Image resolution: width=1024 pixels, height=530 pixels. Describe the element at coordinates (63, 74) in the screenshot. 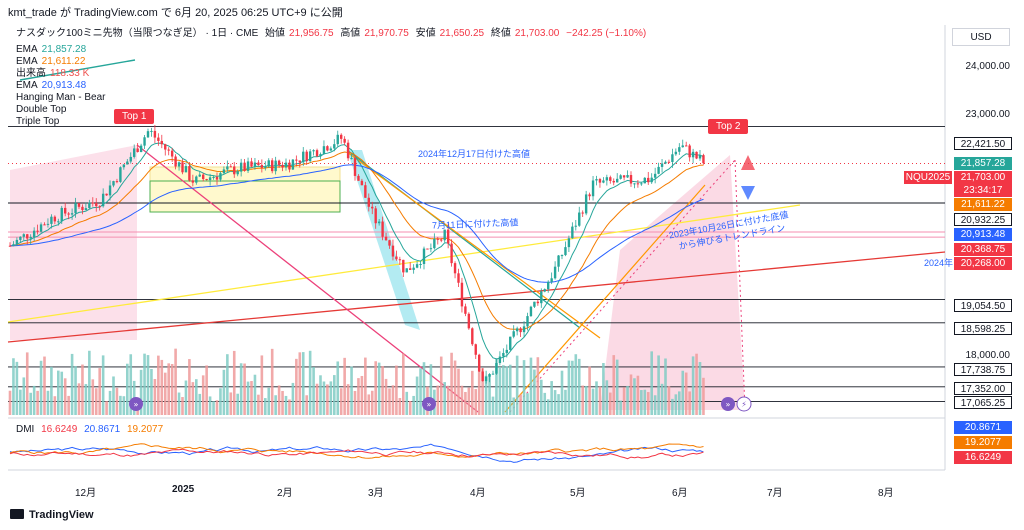

I see `legend-row: 出来高 118.33 K` at that location.